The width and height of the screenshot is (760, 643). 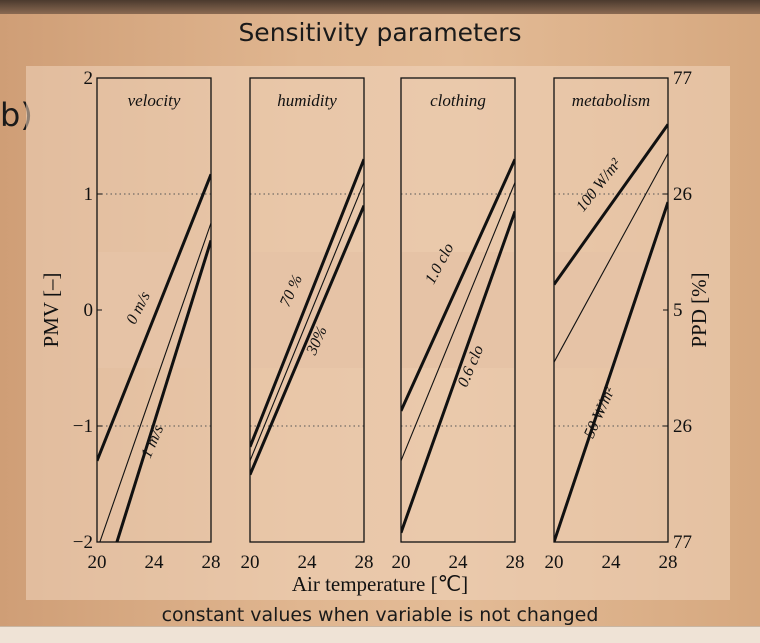 I want to click on series-line-70-, so click(x=307, y=303).